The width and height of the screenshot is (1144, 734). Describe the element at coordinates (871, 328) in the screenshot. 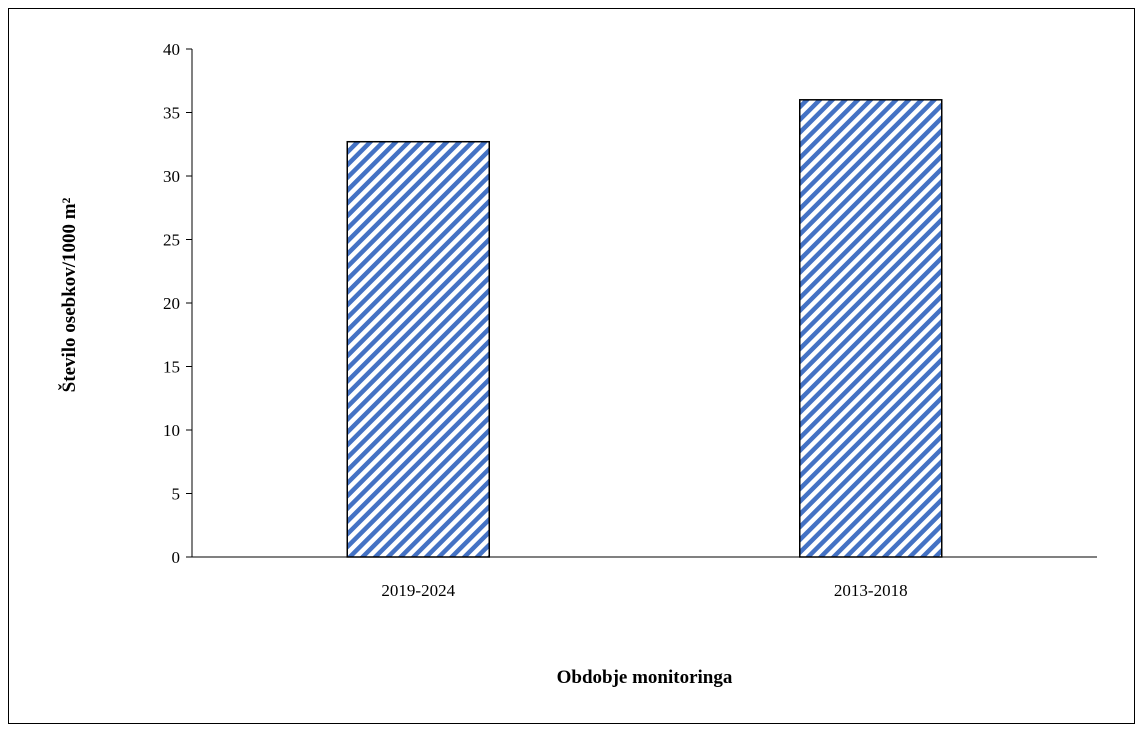

I see `bar-2013-2018` at that location.